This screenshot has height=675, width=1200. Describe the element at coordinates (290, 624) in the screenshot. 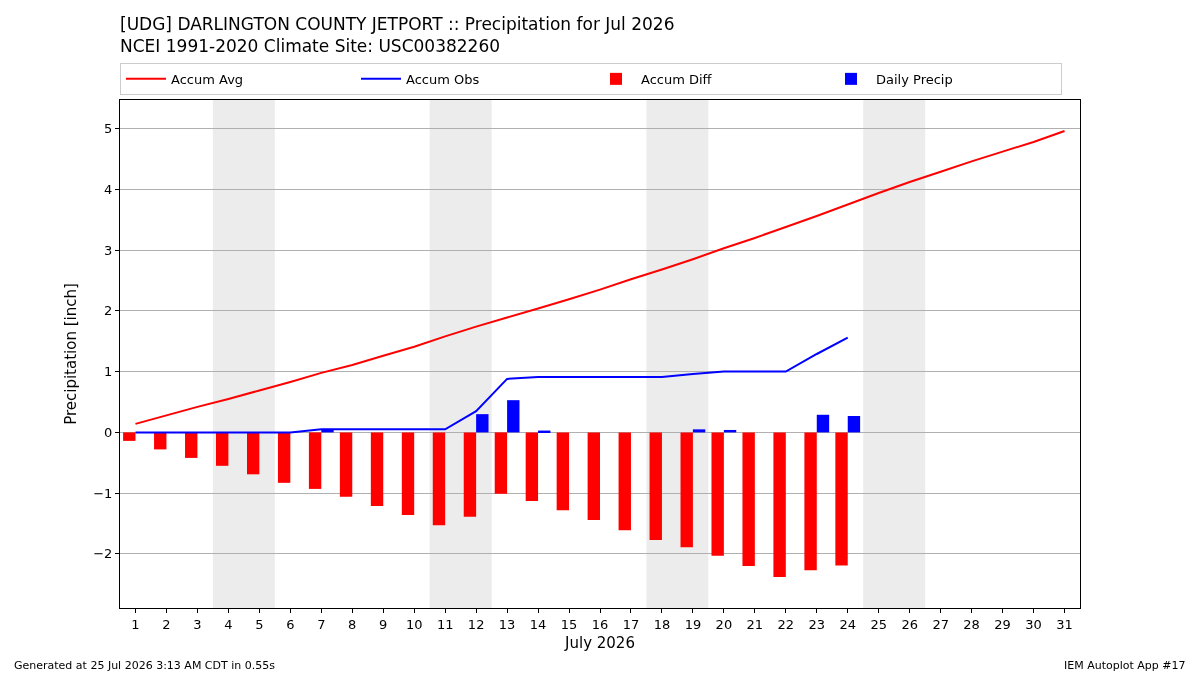

I see `x-tick-label: 6` at that location.